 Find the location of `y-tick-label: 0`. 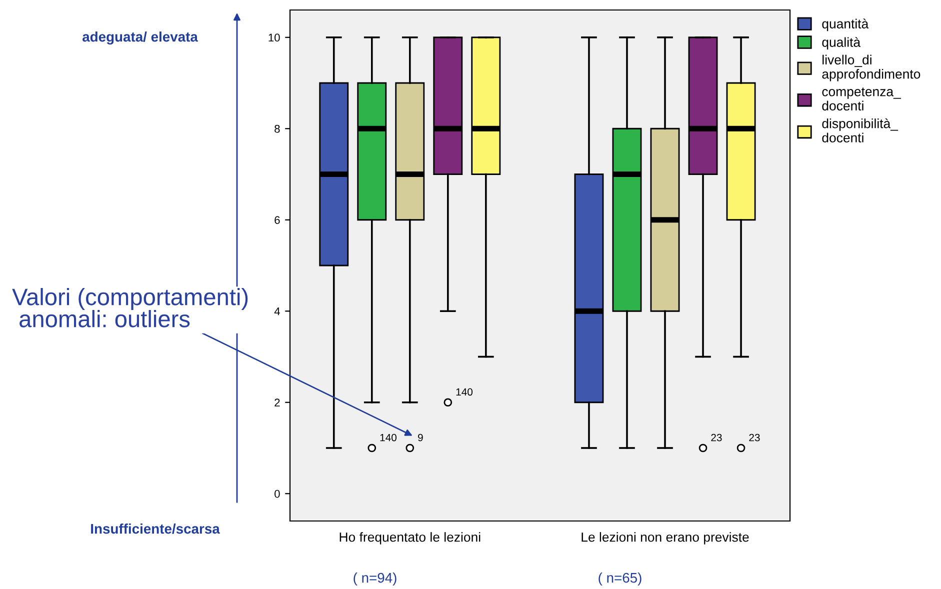

y-tick-label: 0 is located at coordinates (277, 494).